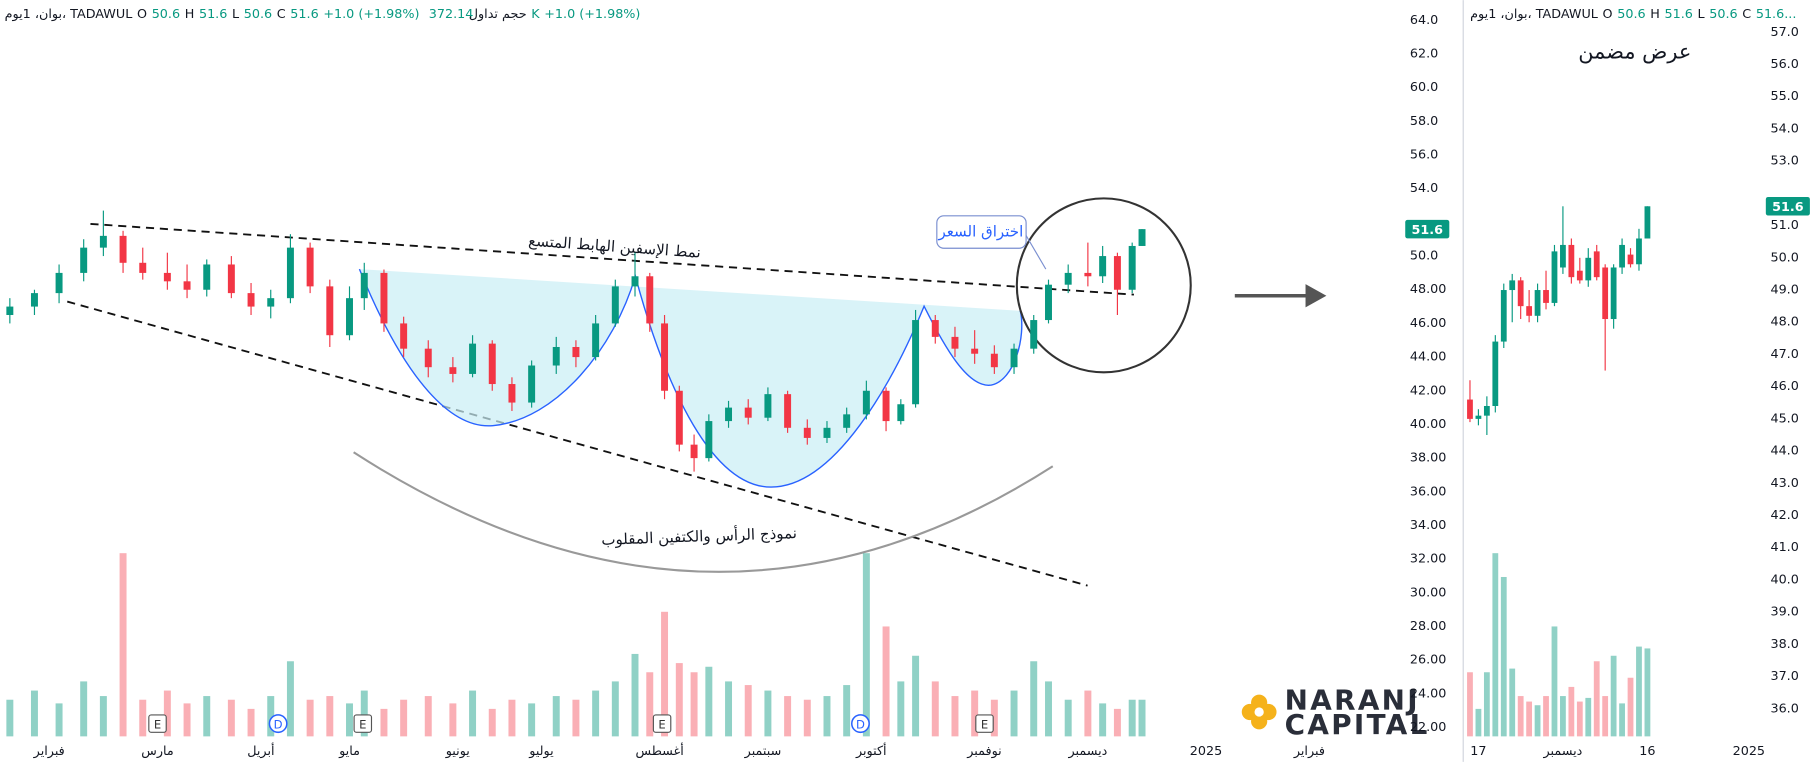 The height and width of the screenshot is (762, 1818). Describe the element at coordinates (69, 14) in the screenshot. I see `header-item: بوان، 1يوم، TADAWUL` at that location.